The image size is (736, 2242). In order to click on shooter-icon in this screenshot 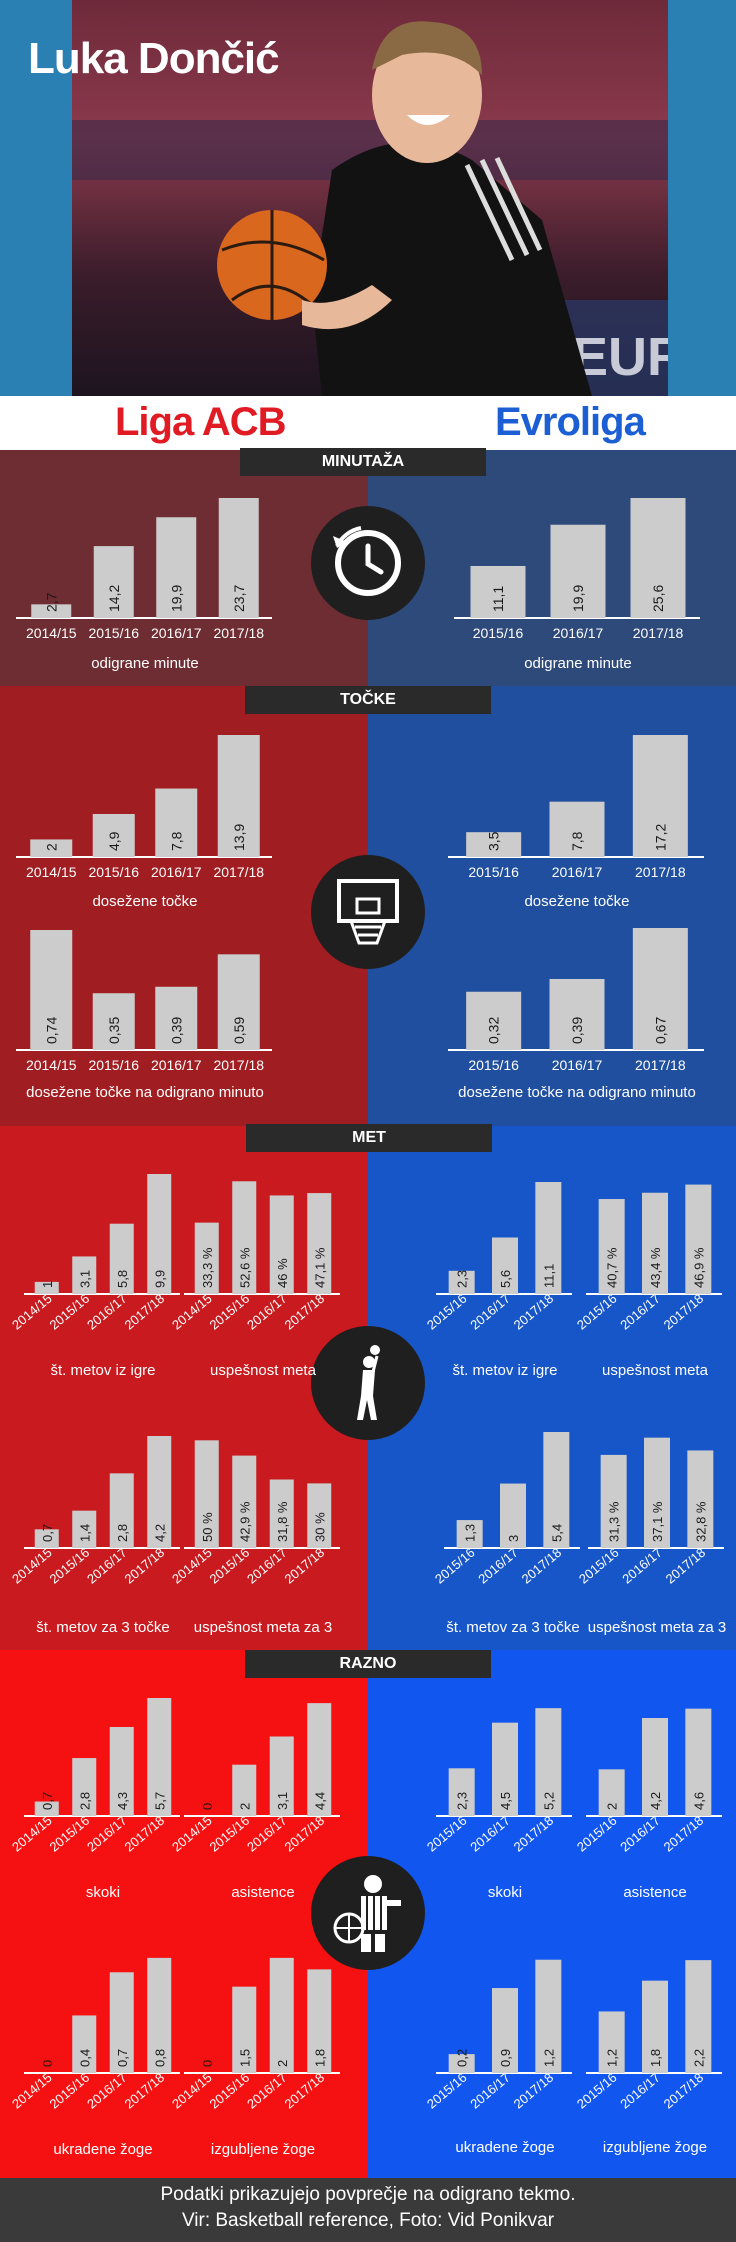, I will do `click(368, 1383)`.